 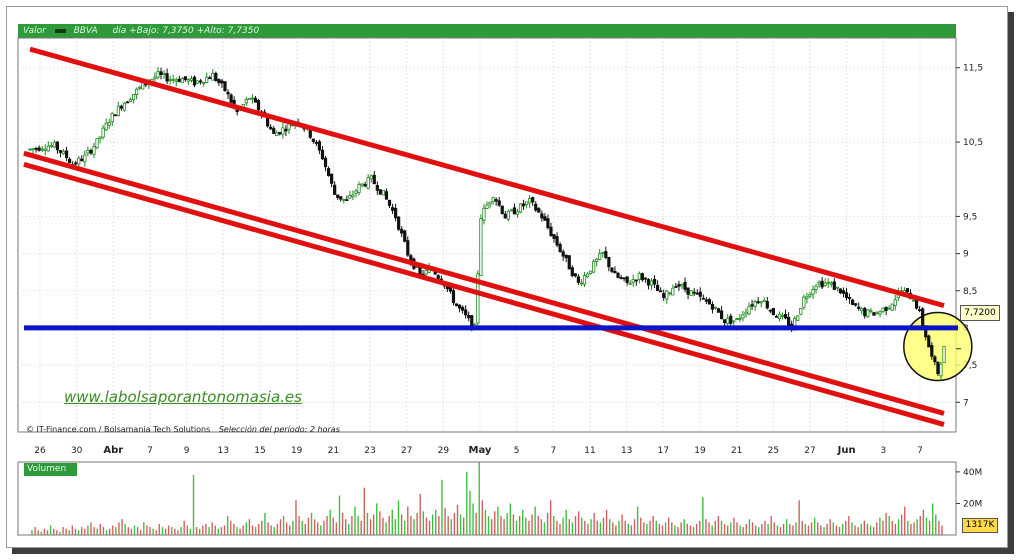 What do you see at coordinates (589, 451) in the screenshot?
I see `x-tick-label: 11` at bounding box center [589, 451].